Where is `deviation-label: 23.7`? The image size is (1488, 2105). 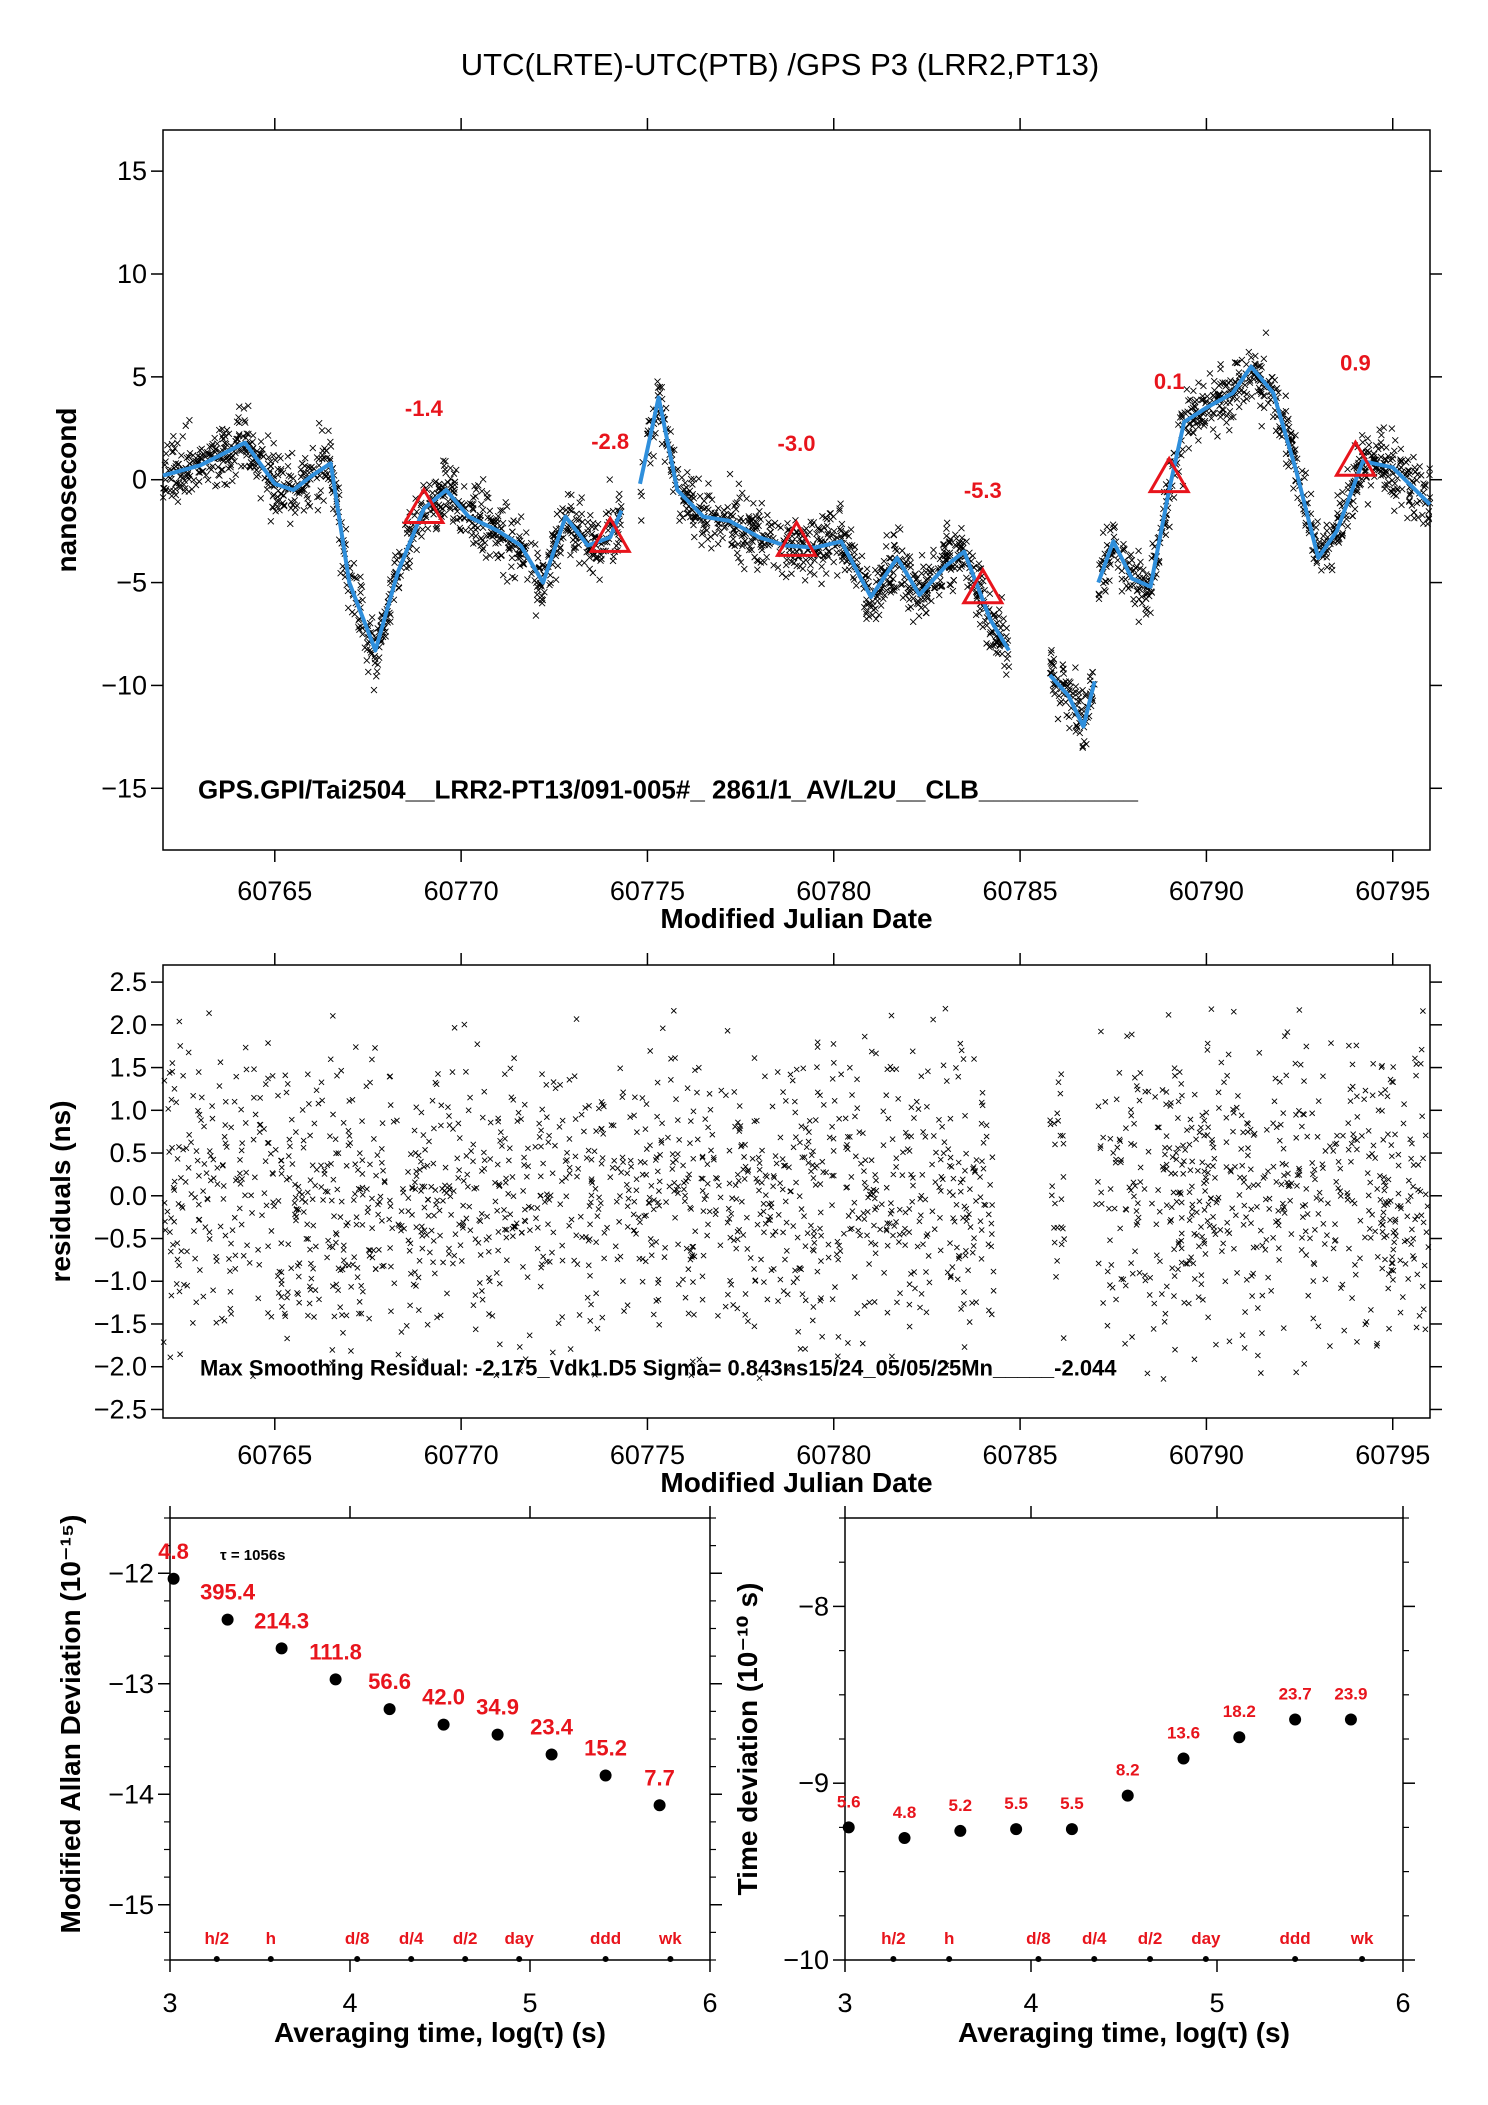 deviation-label: 23.7 is located at coordinates (1295, 1694).